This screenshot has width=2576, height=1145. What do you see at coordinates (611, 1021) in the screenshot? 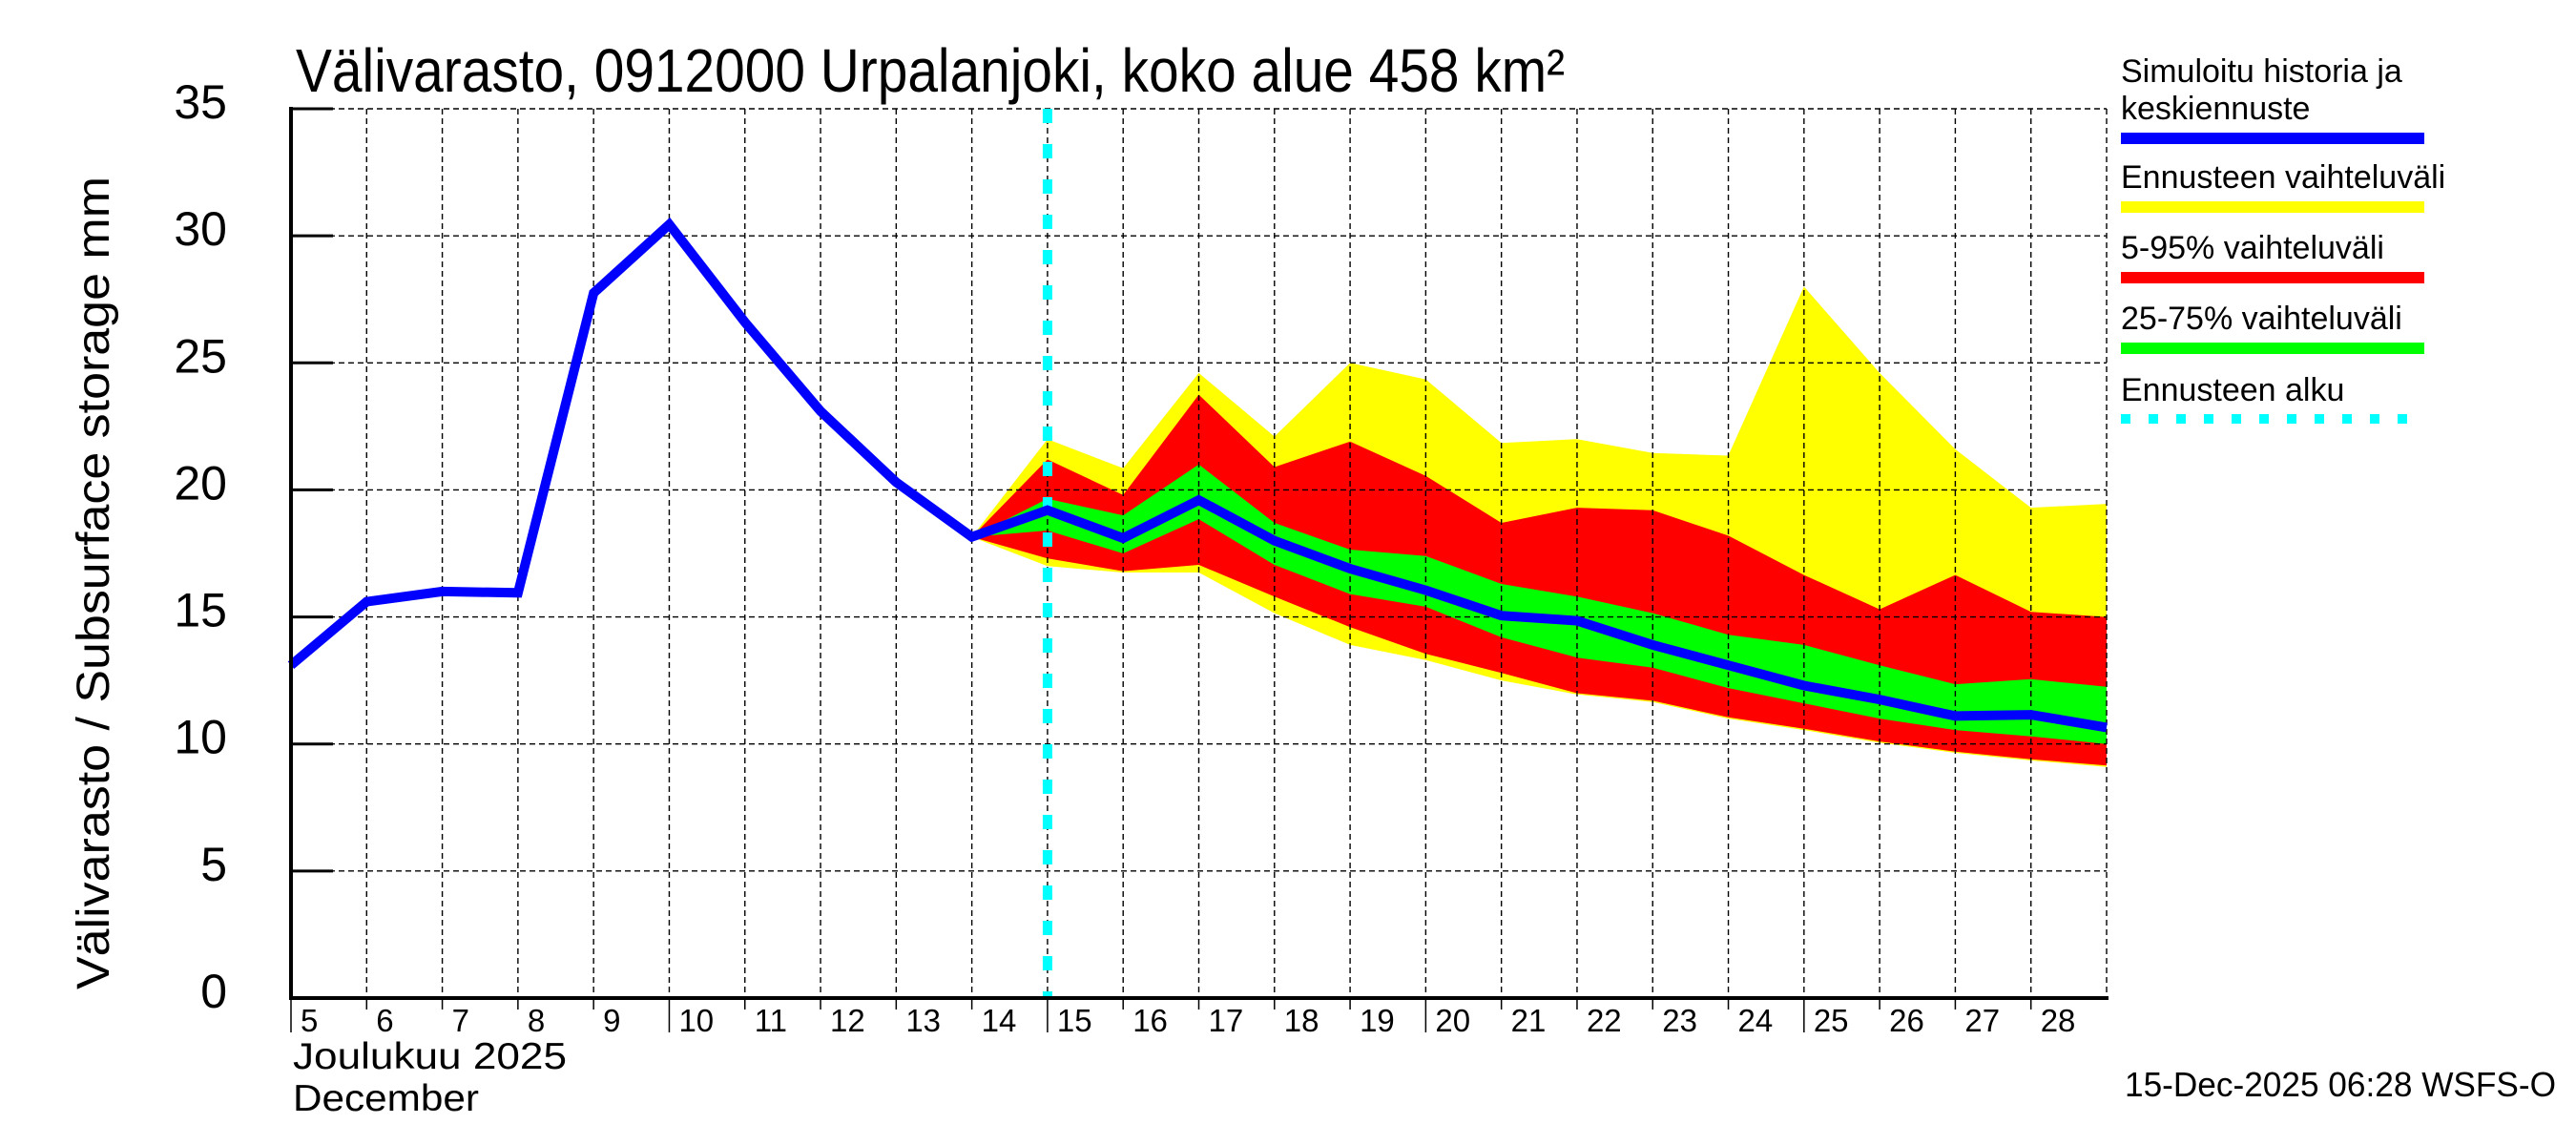
I see `x-tick-label: 9` at bounding box center [611, 1021].